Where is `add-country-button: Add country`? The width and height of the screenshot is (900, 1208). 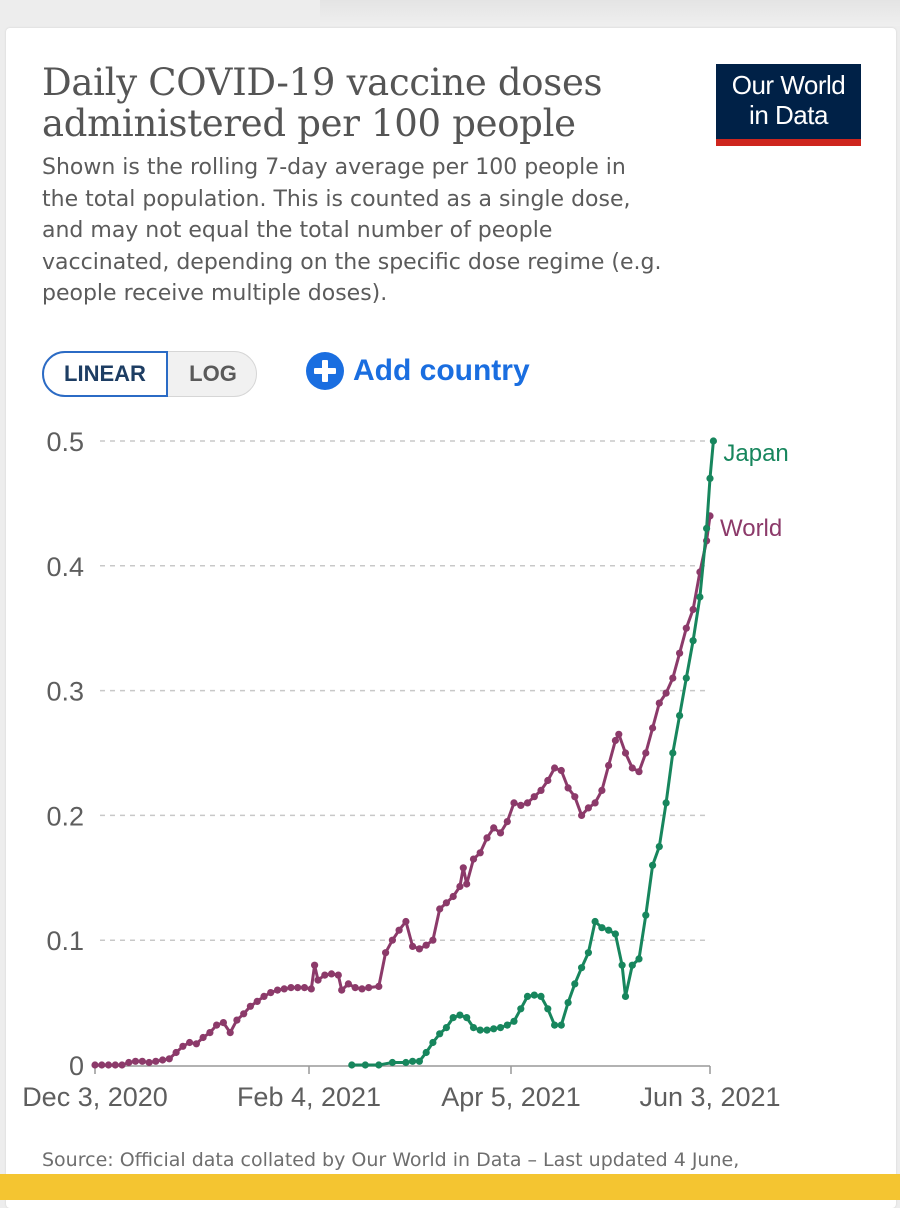 add-country-button: Add country is located at coordinates (418, 371).